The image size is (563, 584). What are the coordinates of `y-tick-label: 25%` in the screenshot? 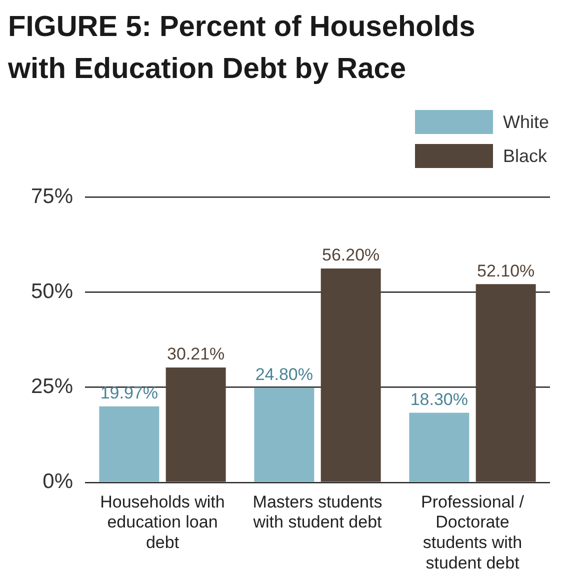 It's located at (51, 386).